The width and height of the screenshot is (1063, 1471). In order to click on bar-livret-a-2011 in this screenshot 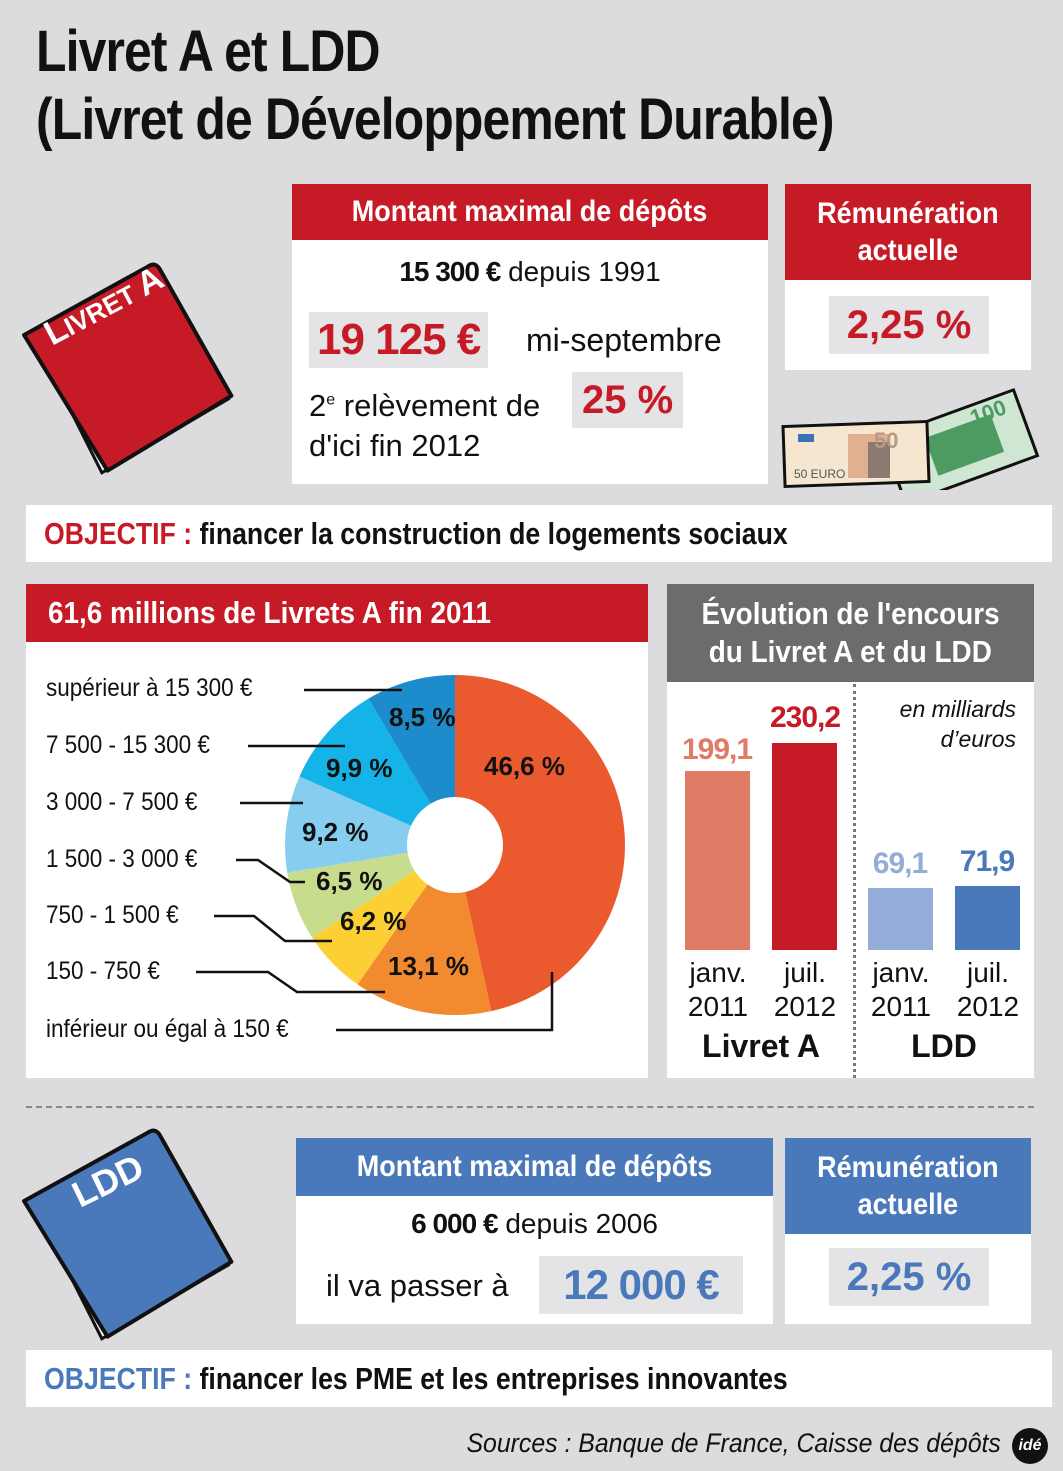, I will do `click(717, 860)`.